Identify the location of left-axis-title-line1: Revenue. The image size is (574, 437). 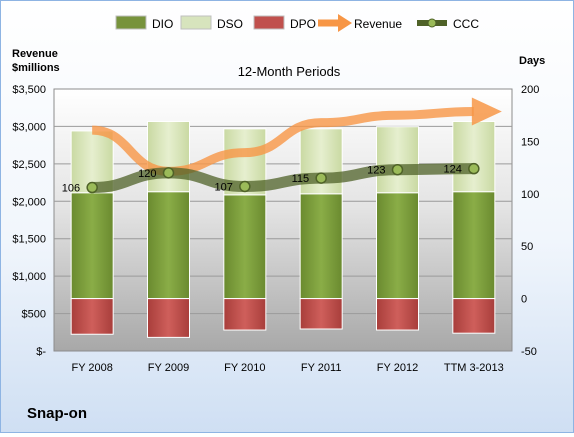
(35, 54).